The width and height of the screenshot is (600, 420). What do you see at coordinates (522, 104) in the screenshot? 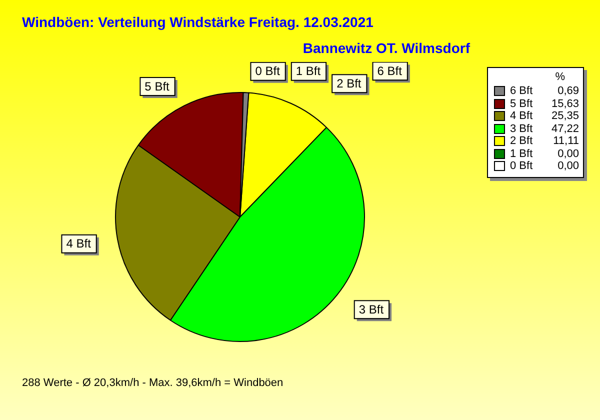
I see `legend-label: 5 Bft` at bounding box center [522, 104].